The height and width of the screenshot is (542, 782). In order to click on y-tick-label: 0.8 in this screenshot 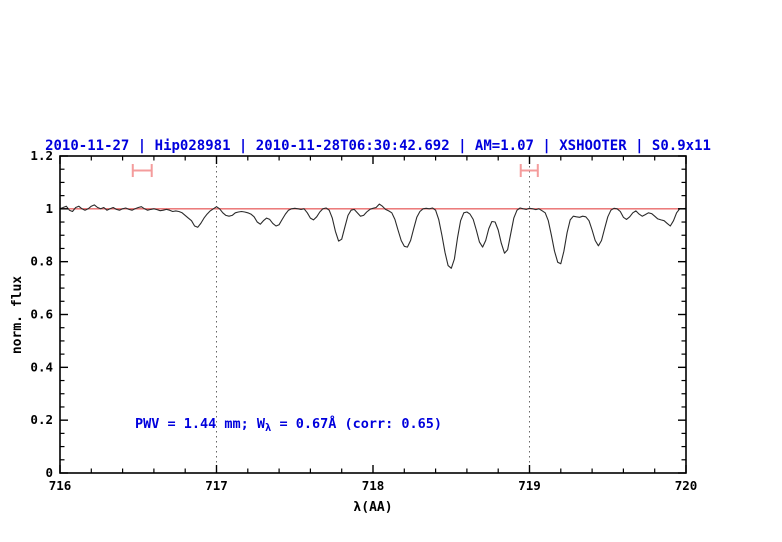, I will do `click(41, 261)`.